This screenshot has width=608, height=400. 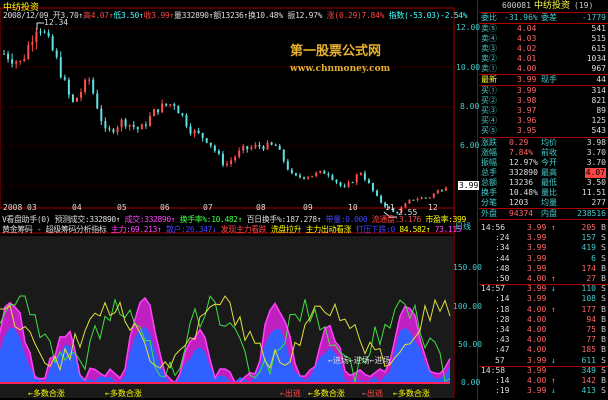 What do you see at coordinates (489, 162) in the screenshot?
I see `label: 振幅` at bounding box center [489, 162].